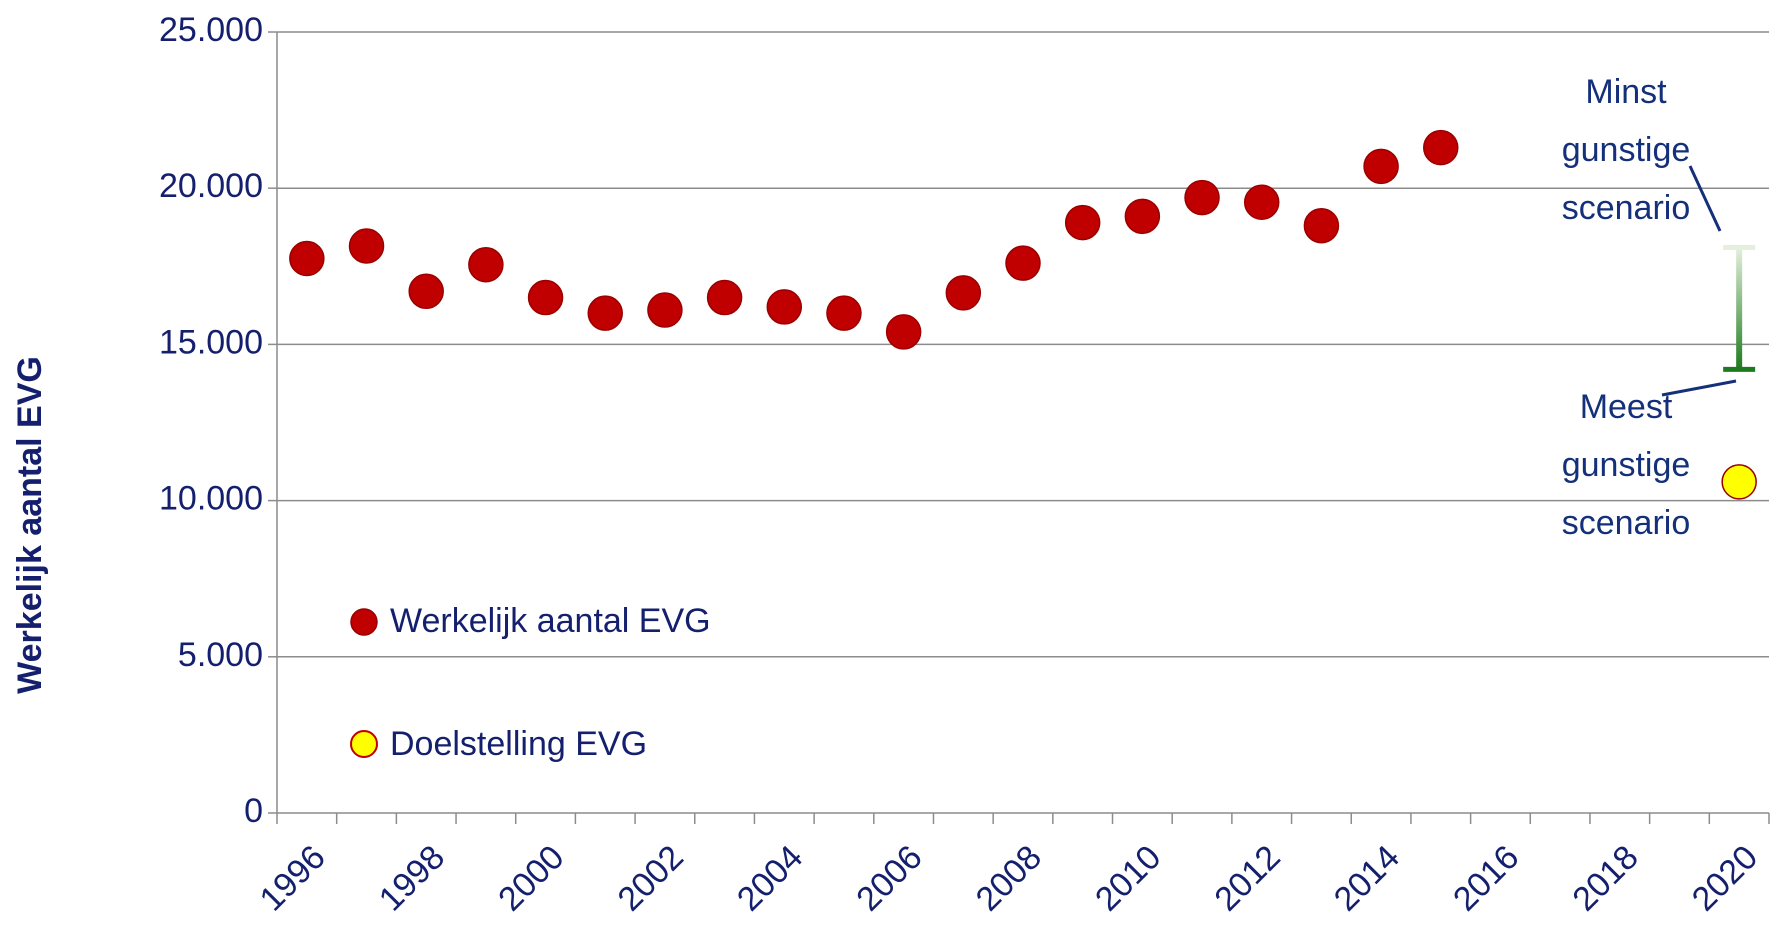  Describe the element at coordinates (519, 744) in the screenshot. I see `legend-label: Doelstelling EVG` at that location.